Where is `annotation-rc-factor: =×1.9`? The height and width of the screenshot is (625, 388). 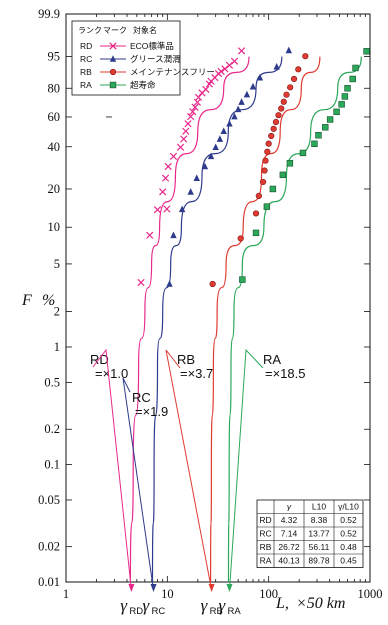 annotation-rc-factor: =×1.9 is located at coordinates (151, 411).